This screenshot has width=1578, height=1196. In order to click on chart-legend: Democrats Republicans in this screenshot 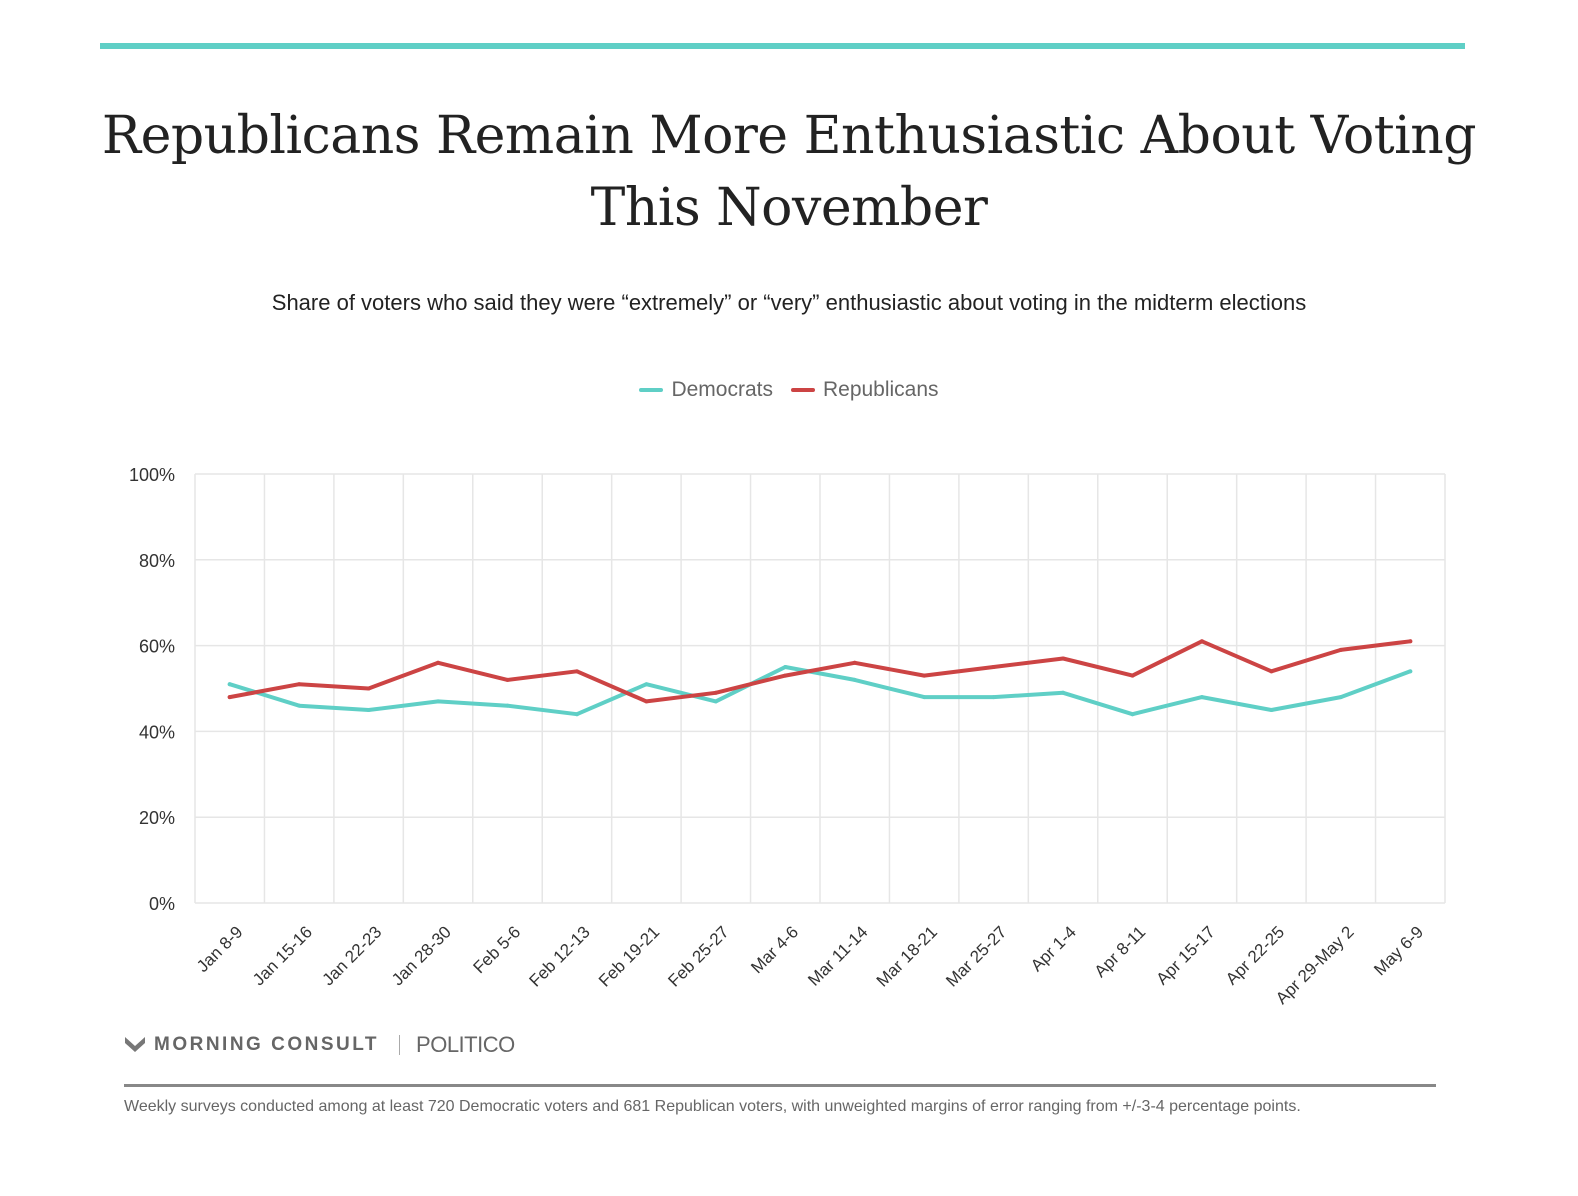, I will do `click(789, 390)`.